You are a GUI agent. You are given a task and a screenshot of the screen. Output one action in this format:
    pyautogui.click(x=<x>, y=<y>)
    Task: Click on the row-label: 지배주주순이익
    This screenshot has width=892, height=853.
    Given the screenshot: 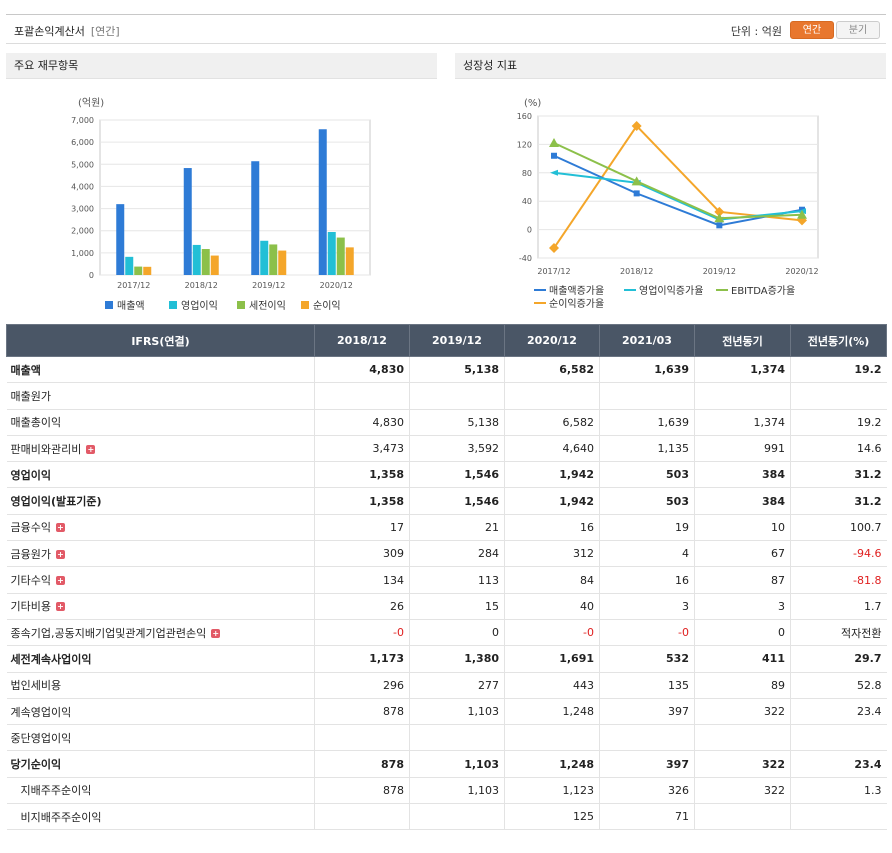 What is the action you would take?
    pyautogui.click(x=56, y=791)
    